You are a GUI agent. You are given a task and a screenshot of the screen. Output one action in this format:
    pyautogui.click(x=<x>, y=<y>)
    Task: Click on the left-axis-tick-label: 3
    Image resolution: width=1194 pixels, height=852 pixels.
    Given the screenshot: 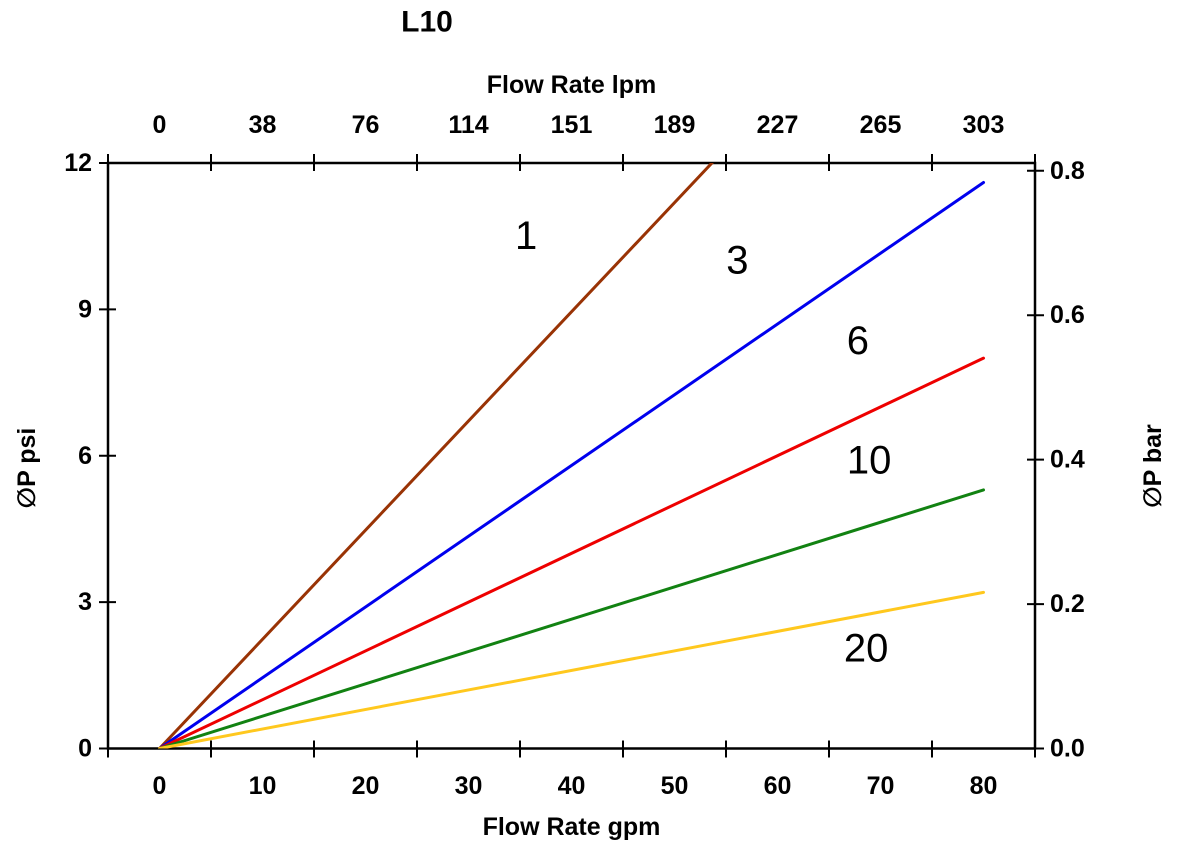 What is the action you would take?
    pyautogui.click(x=85, y=602)
    